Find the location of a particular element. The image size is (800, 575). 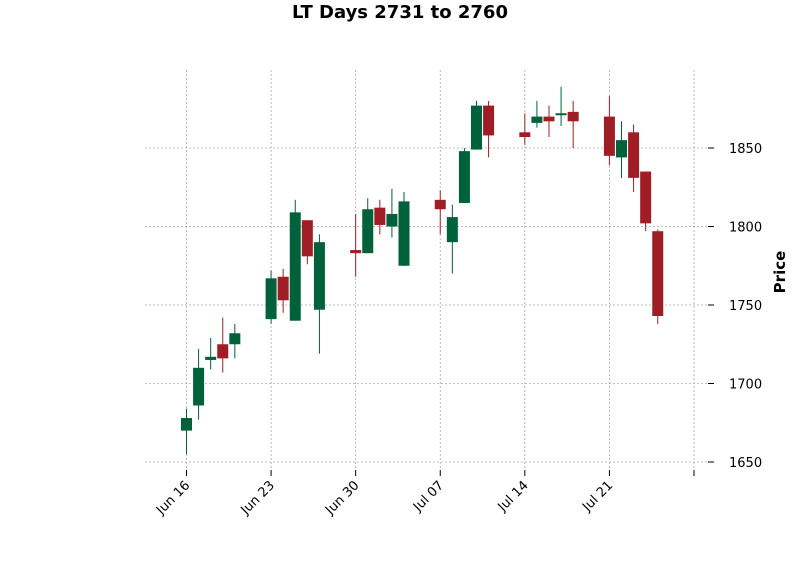

x-axis: Jun 16 Jun 23 Jun 30 Jul 07 Jul 14 Jul 21 is located at coordinates (424, 494).